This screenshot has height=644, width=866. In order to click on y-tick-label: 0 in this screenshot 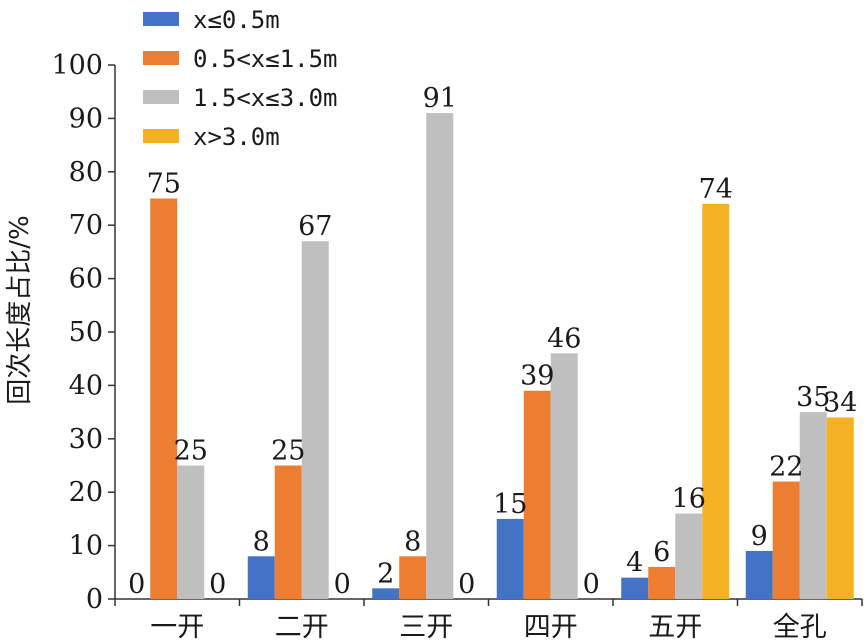, I will do `click(94, 599)`.